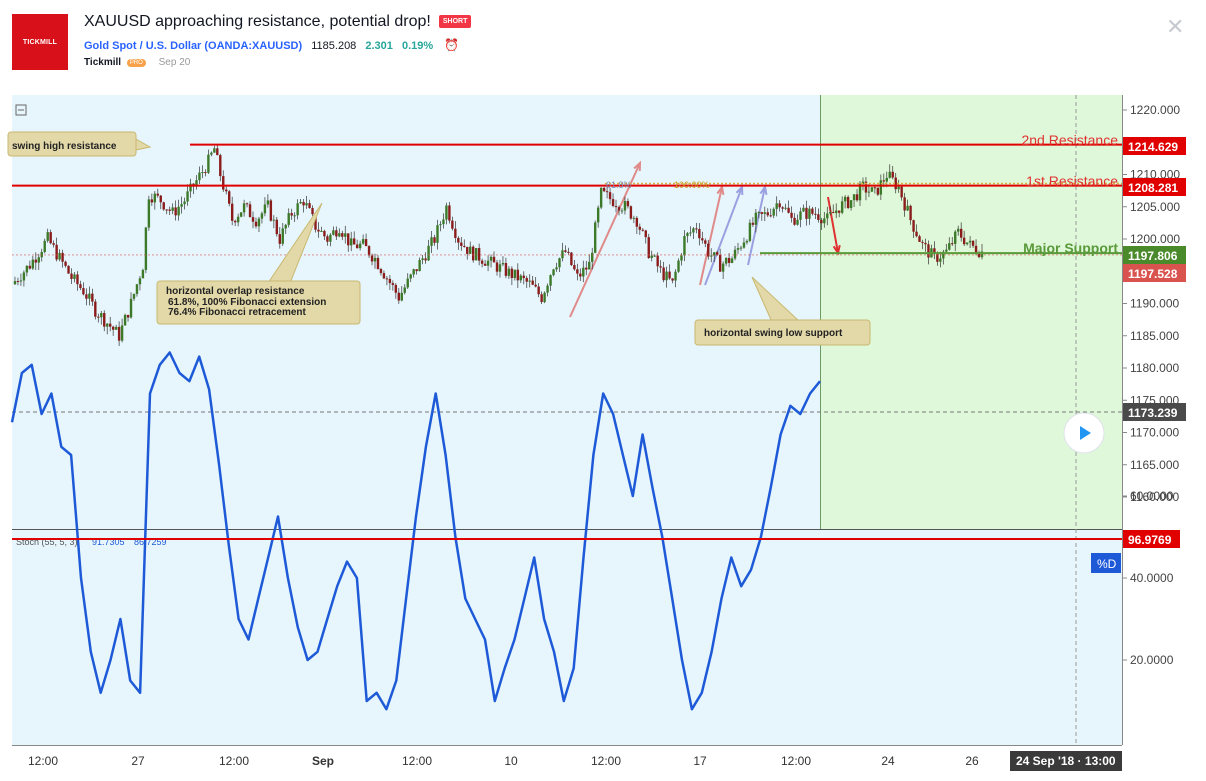  I want to click on price-label-2nd-res: 1214.629, so click(1153, 147).